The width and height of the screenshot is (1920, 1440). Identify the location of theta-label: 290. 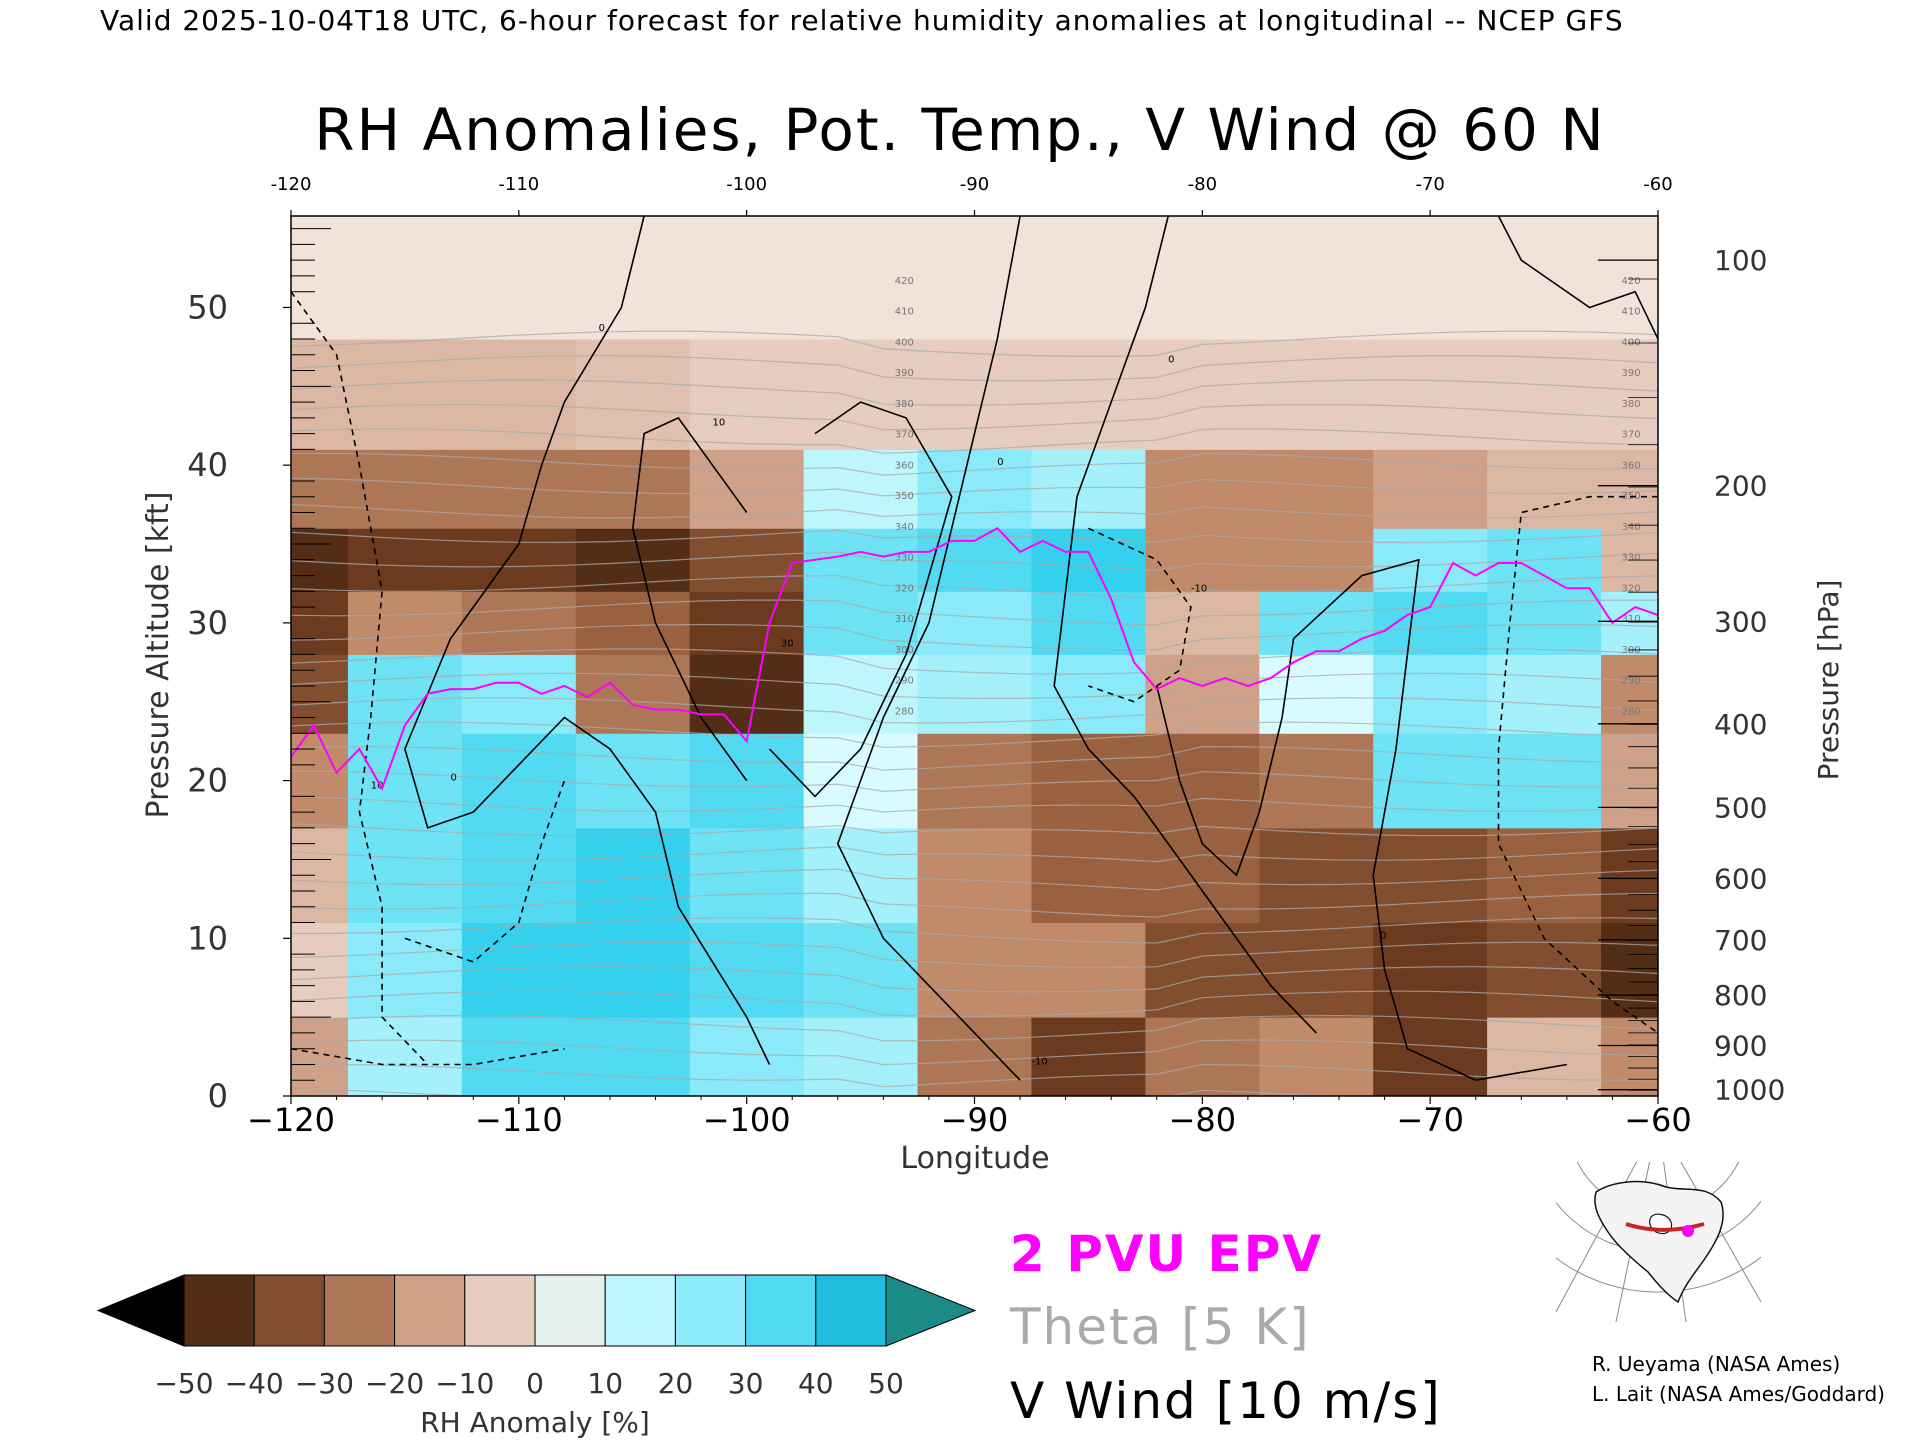
(904, 681).